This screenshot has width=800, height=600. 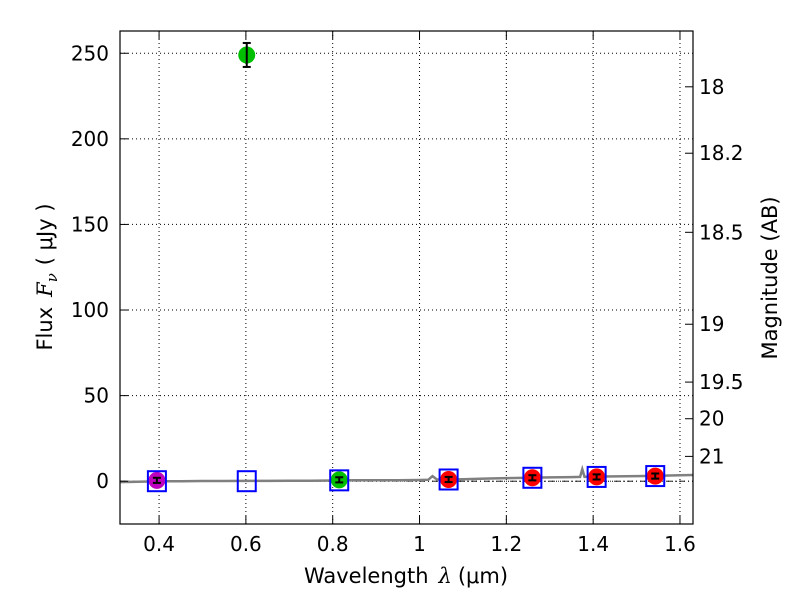 I want to click on y2-axis-label: Magnitude (AB), so click(x=770, y=277).